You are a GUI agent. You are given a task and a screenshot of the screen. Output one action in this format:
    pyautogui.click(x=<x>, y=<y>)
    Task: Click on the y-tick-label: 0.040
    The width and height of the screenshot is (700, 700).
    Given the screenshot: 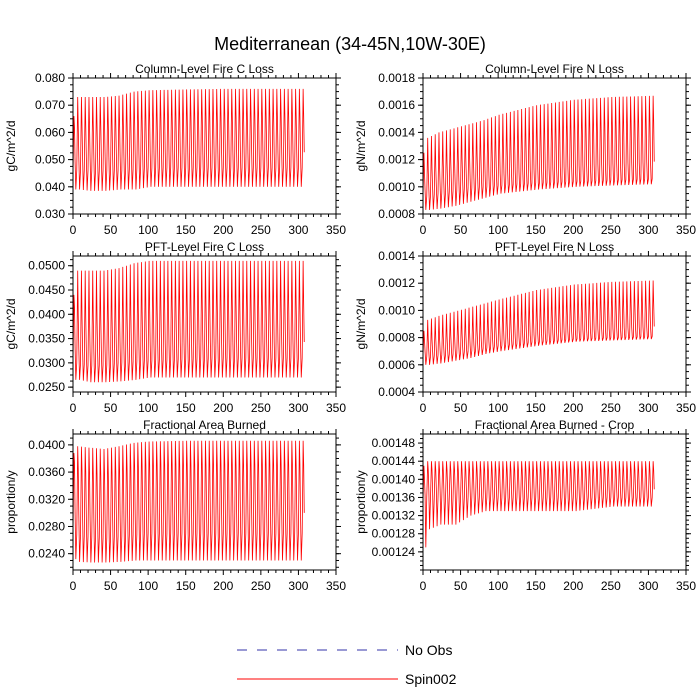 What is the action you would take?
    pyautogui.click(x=50, y=187)
    